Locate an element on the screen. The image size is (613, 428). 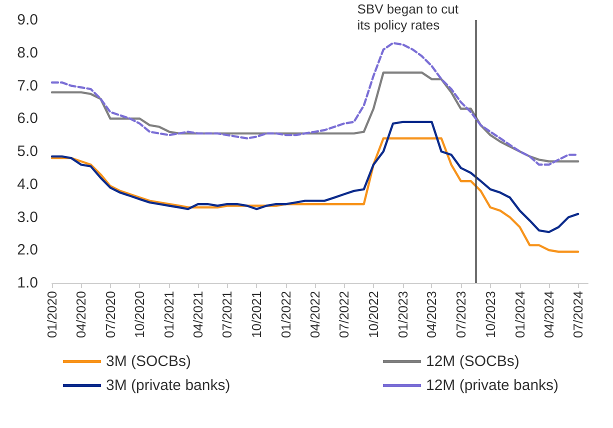
x-tick-label: 04/2020 is located at coordinates (81, 314).